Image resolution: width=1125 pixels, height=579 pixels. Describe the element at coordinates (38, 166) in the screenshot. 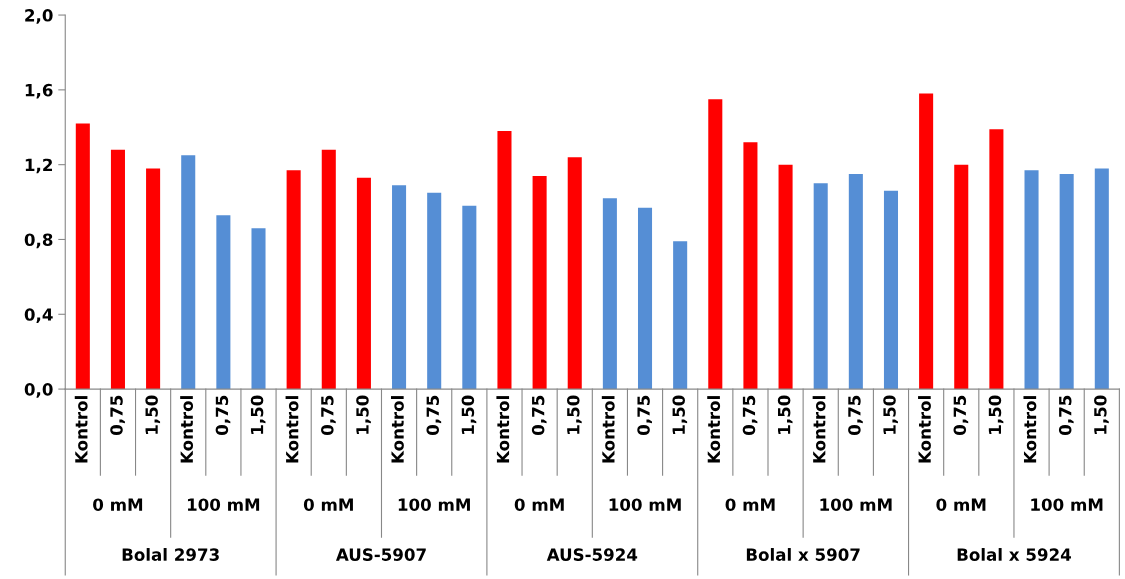

I see `y-tick-label: 1,2` at that location.